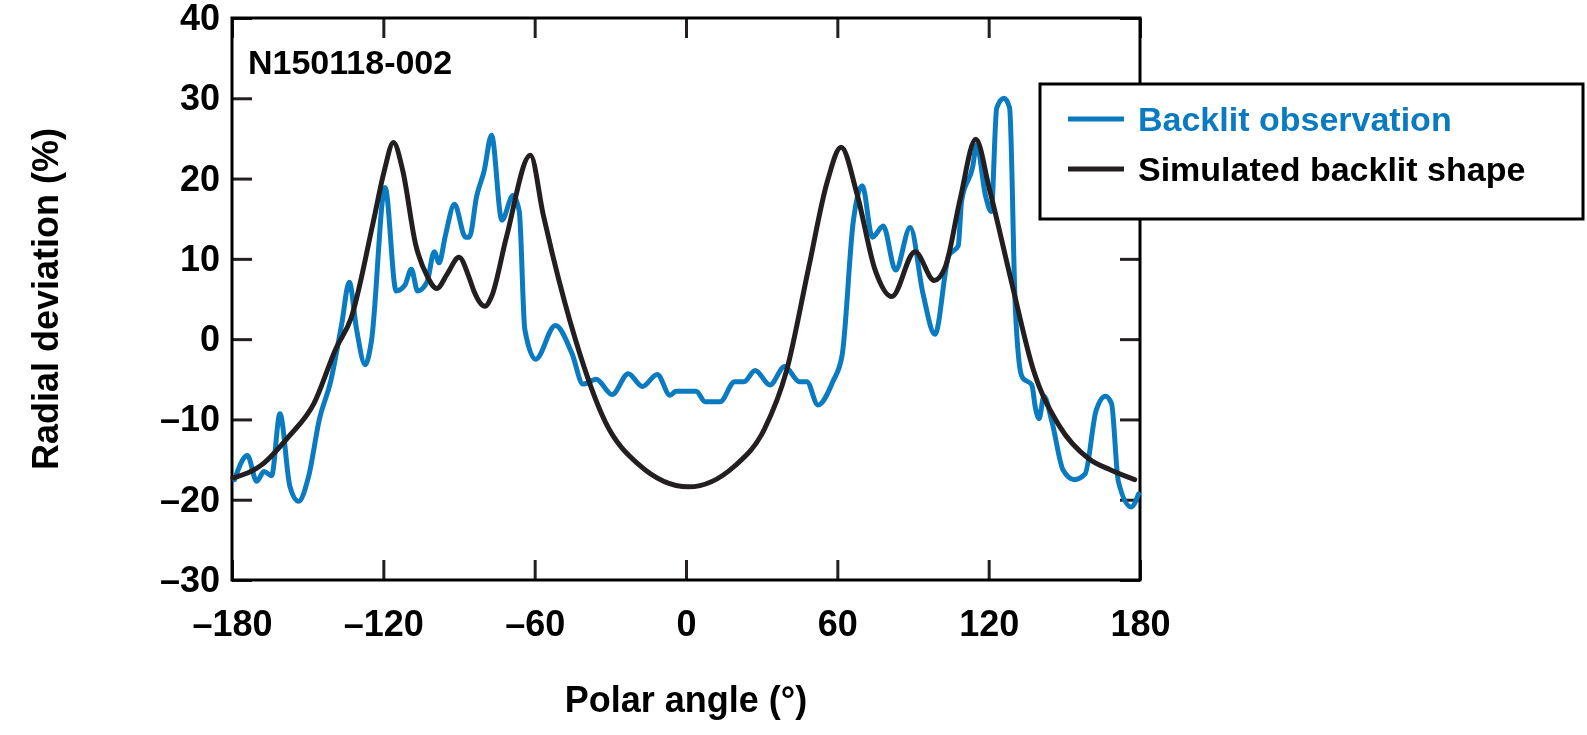 The image size is (1587, 735). What do you see at coordinates (45, 299) in the screenshot?
I see `y-axis-title: Radial deviation (%)` at bounding box center [45, 299].